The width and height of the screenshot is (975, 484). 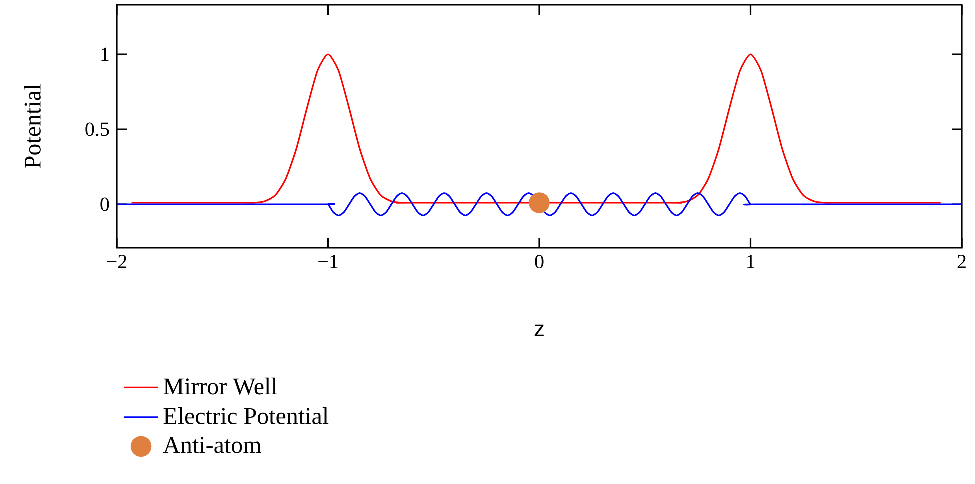 What do you see at coordinates (962, 261) in the screenshot?
I see `x-tick-label: 2` at bounding box center [962, 261].